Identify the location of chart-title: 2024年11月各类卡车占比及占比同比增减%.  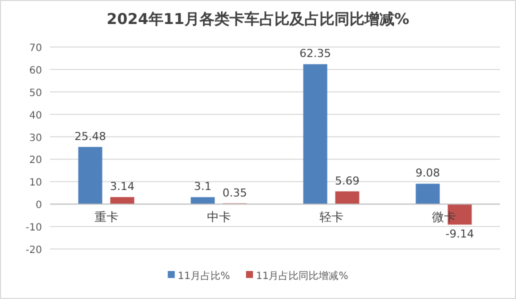
(258, 19).